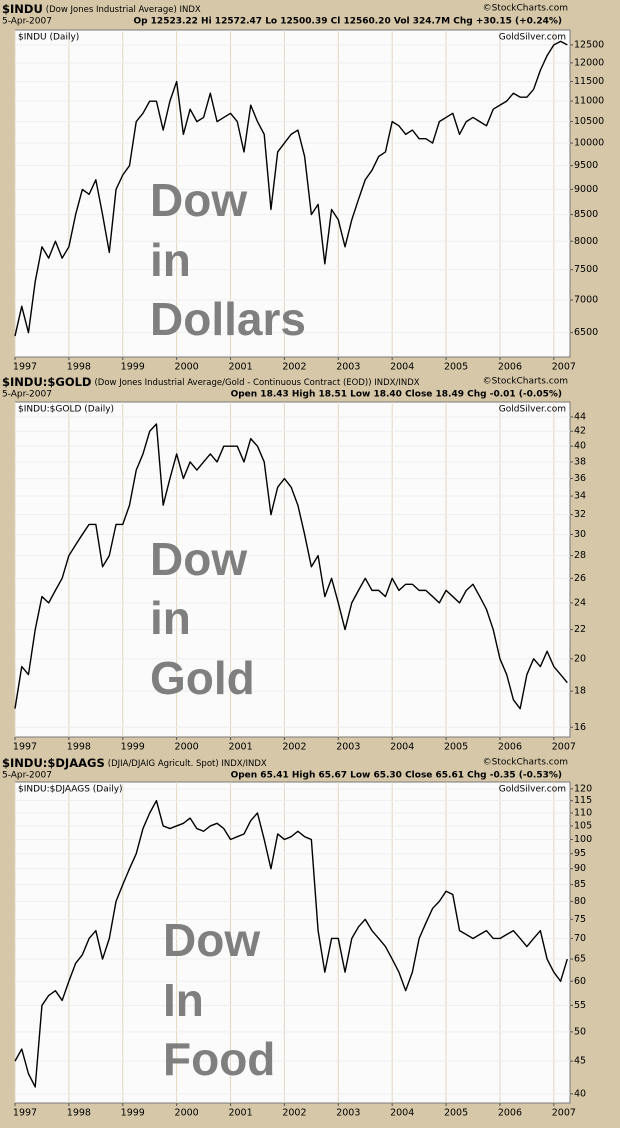 Image resolution: width=620 pixels, height=1128 pixels. Describe the element at coordinates (586, 332) in the screenshot. I see `y-tick-label: 6500` at that location.